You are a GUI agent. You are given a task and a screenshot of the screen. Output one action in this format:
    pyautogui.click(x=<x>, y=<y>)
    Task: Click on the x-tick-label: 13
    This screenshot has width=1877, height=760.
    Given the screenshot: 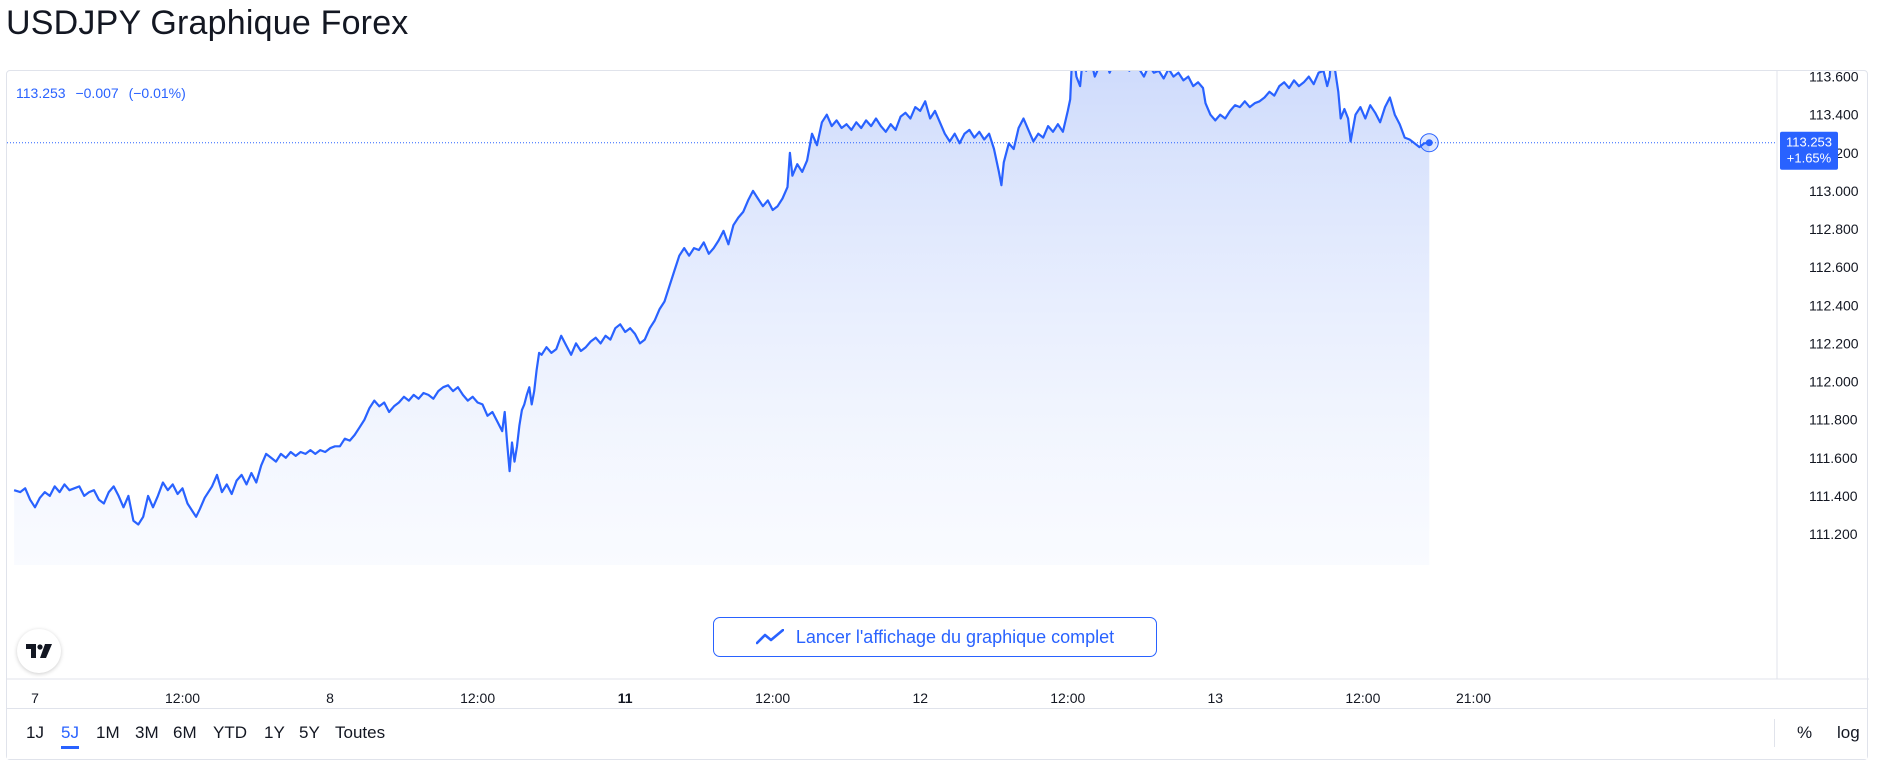 What is the action you would take?
    pyautogui.click(x=1216, y=698)
    